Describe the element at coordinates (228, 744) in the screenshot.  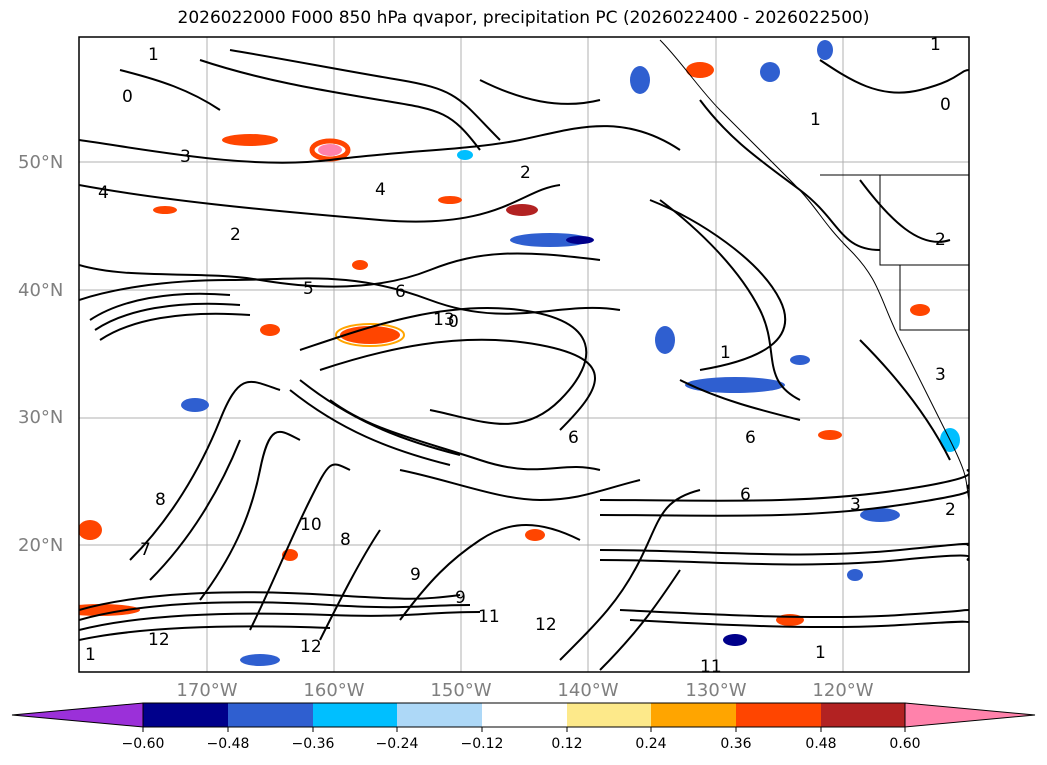
I see `colorbar-tick-label: −0.48` at that location.